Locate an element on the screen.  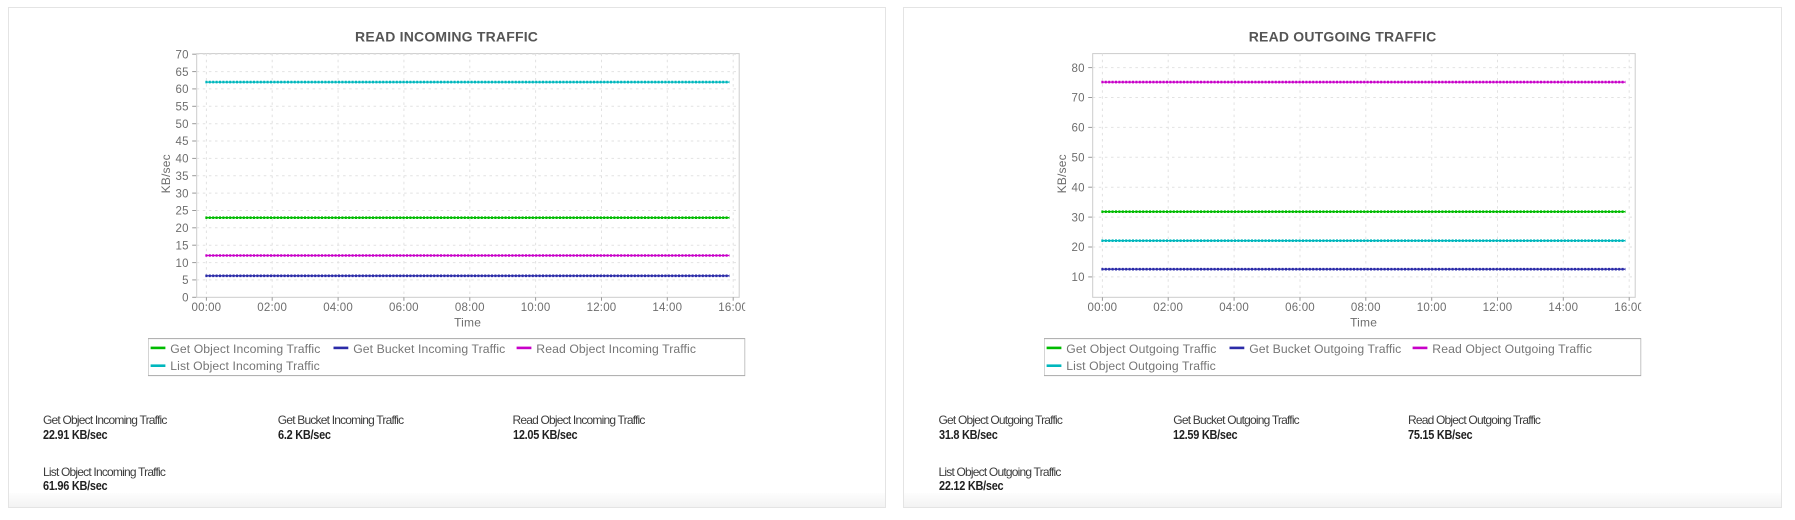
svg-text: READ OUTGOING TRAFFIC is located at coordinates (1343, 37).